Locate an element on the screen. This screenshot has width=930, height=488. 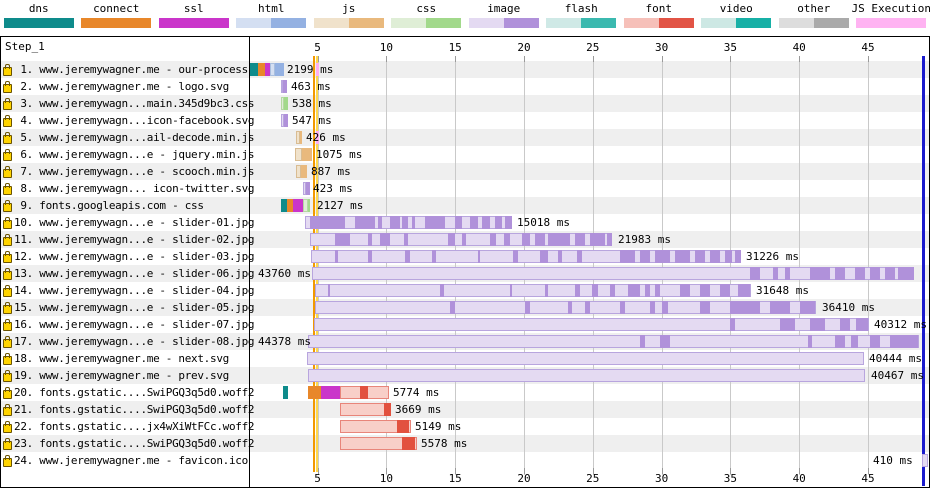
duration-label: 36410 ms is located at coordinates (848, 307).